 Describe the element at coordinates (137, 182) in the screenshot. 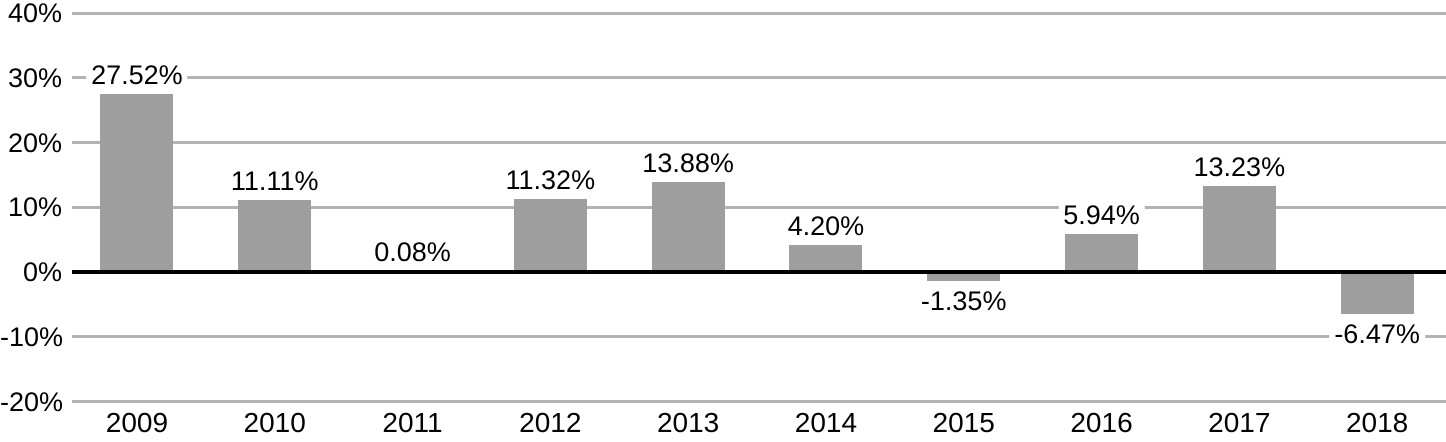

I see `bar-2009` at that location.